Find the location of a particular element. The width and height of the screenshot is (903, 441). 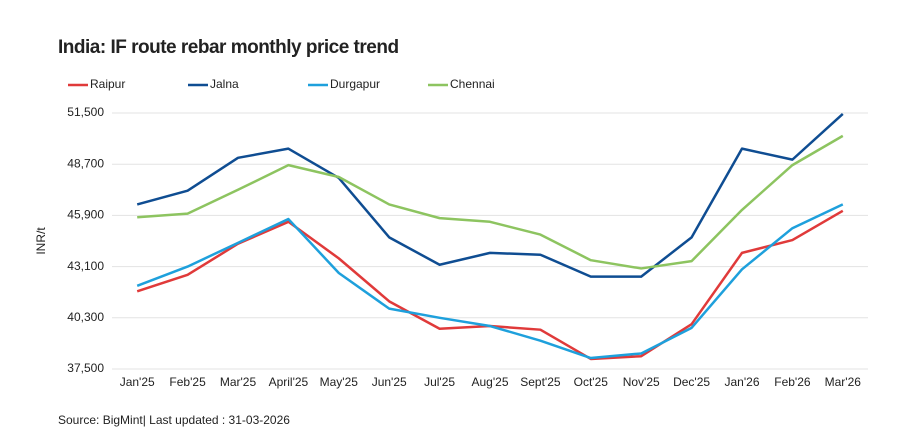

legend-label: Durgapur is located at coordinates (355, 84).